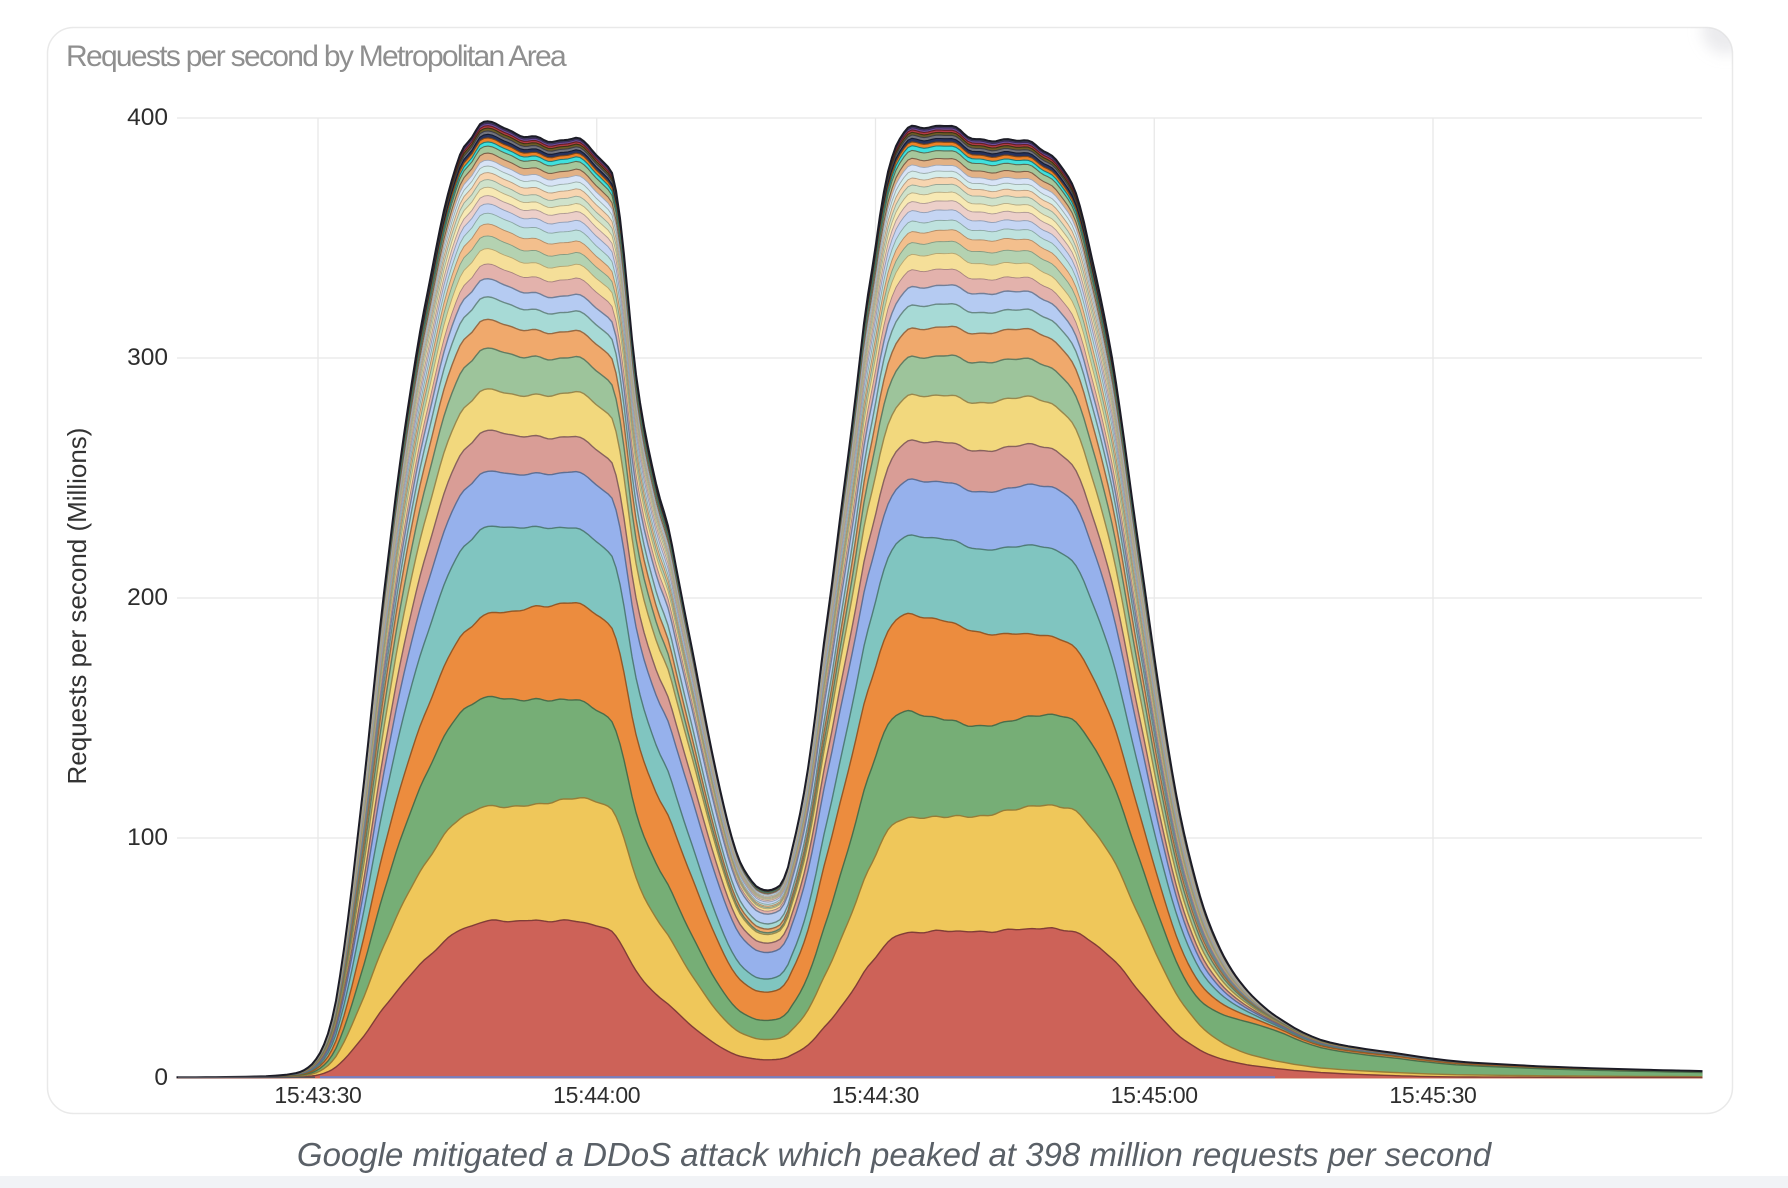 This screenshot has width=1788, height=1188. I want to click on svg-text: 15:44:30, so click(875, 1095).